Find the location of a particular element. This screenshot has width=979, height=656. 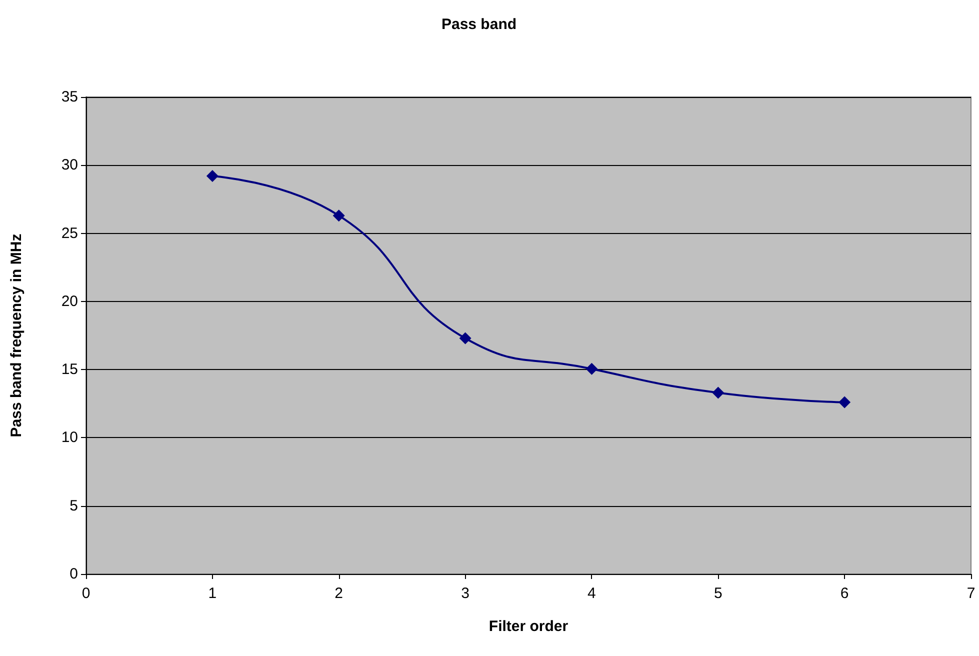

y-tick-label: 30 is located at coordinates (69, 165).